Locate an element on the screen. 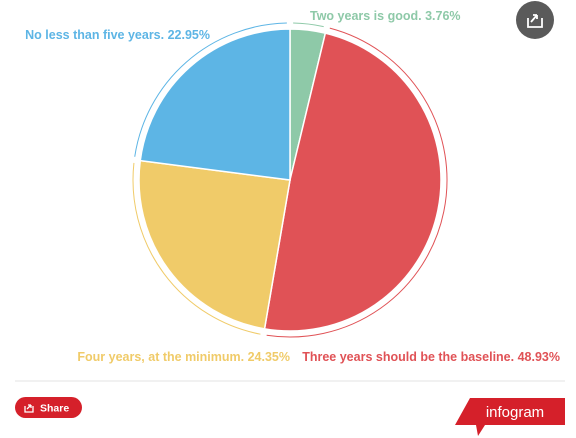 This screenshot has height=438, width=576. share-button: Share is located at coordinates (48, 407).